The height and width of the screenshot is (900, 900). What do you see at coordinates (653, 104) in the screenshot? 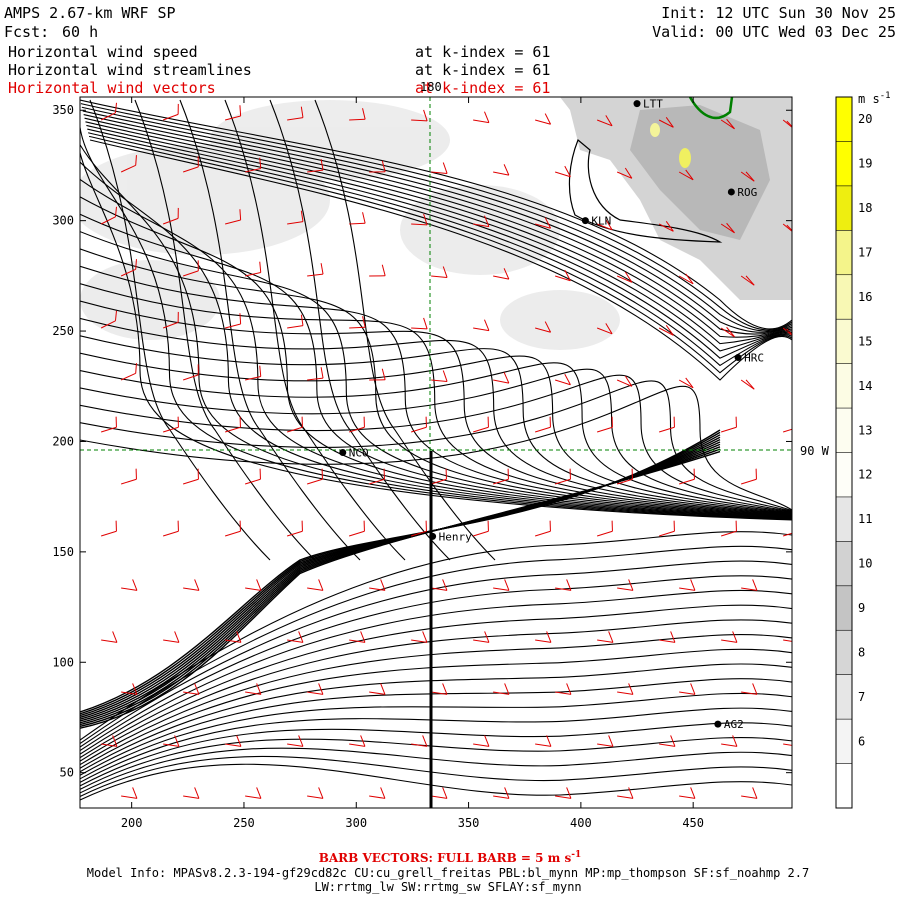
I see `station-label: LTT` at bounding box center [653, 104].